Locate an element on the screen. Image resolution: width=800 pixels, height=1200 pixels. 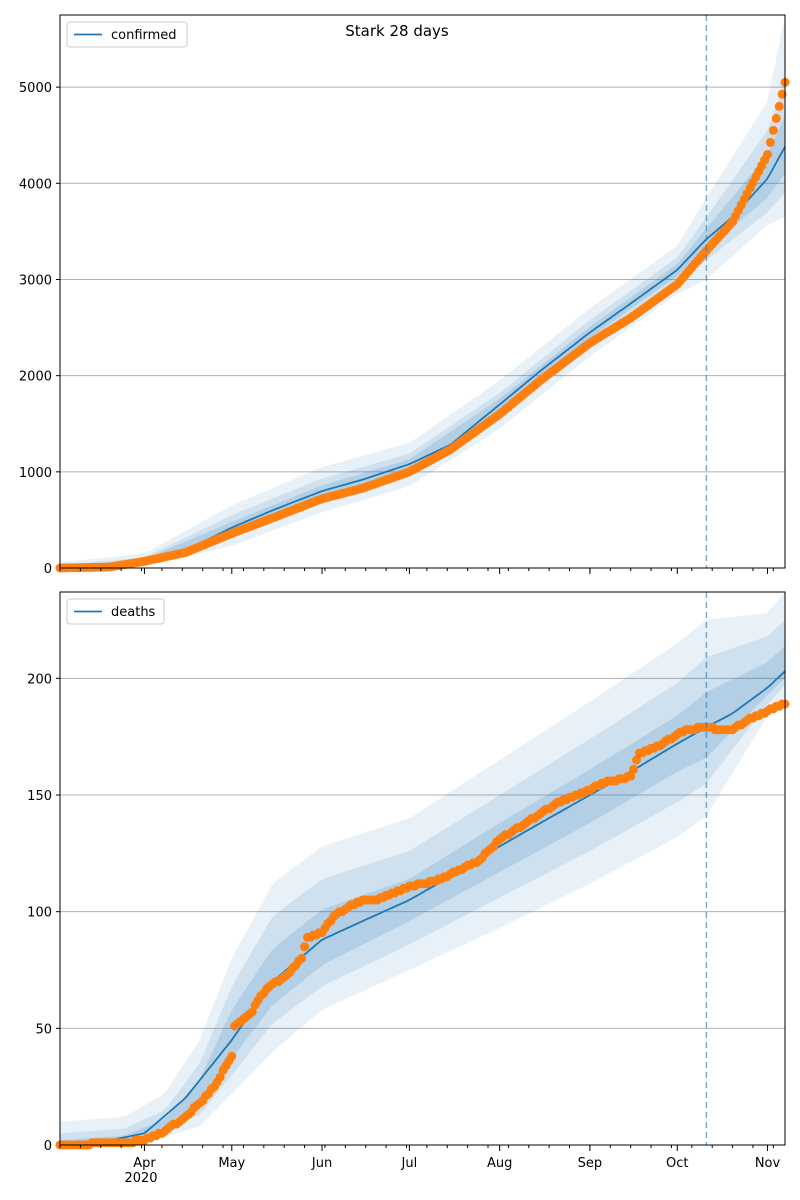
chart-title: Stark 28 days is located at coordinates (397, 31).